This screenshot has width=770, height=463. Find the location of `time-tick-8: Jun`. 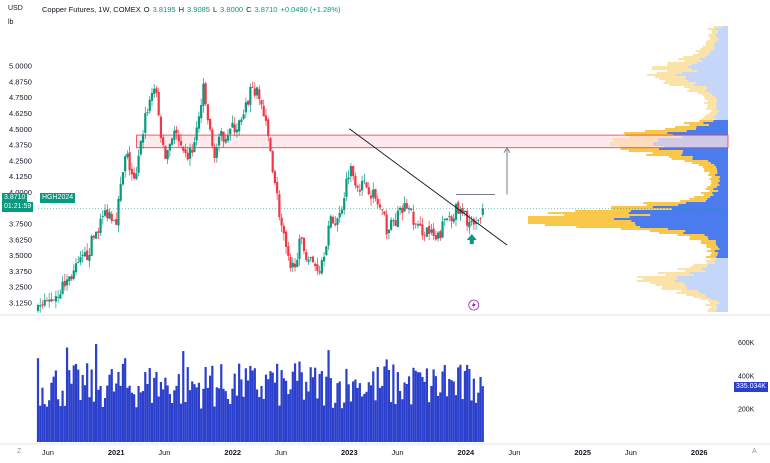

time-tick-8: Jun is located at coordinates (514, 452).